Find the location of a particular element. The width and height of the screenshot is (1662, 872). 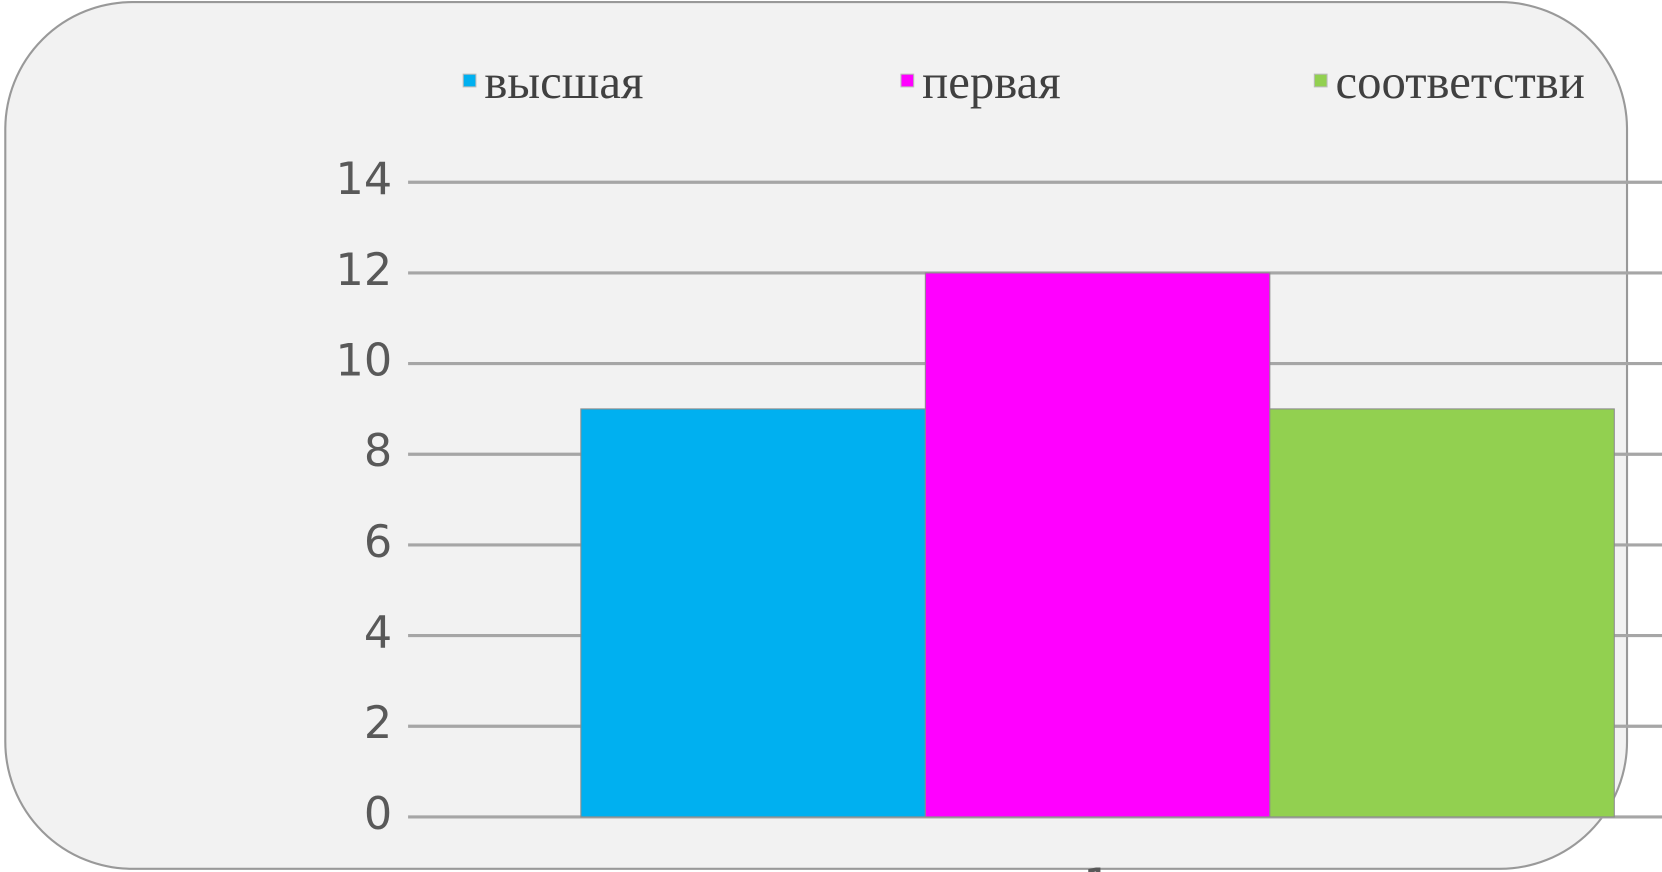

x-tick-label: 1 is located at coordinates (1097, 866).